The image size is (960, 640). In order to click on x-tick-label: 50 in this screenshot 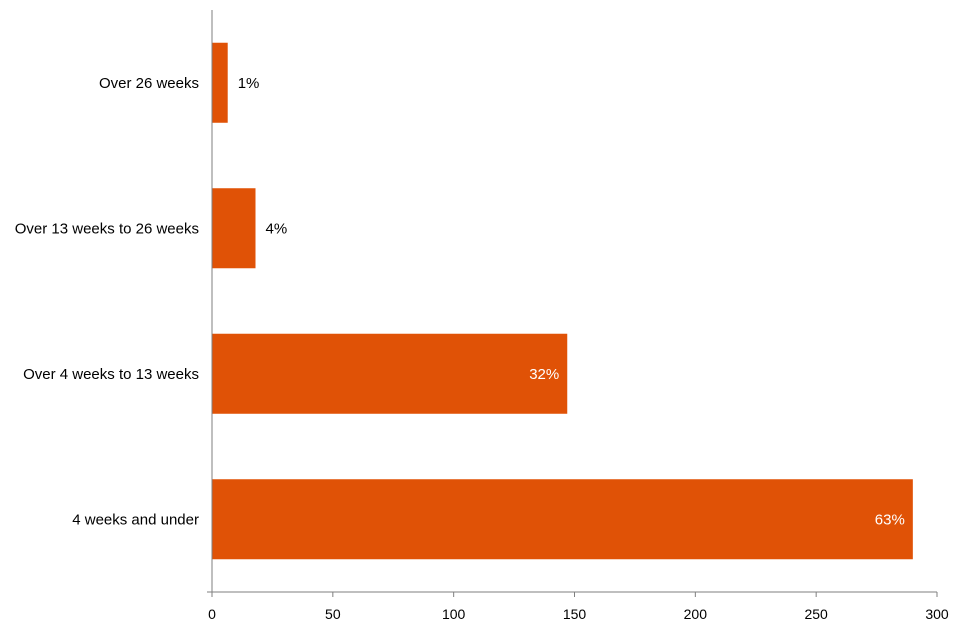, I will do `click(333, 614)`.